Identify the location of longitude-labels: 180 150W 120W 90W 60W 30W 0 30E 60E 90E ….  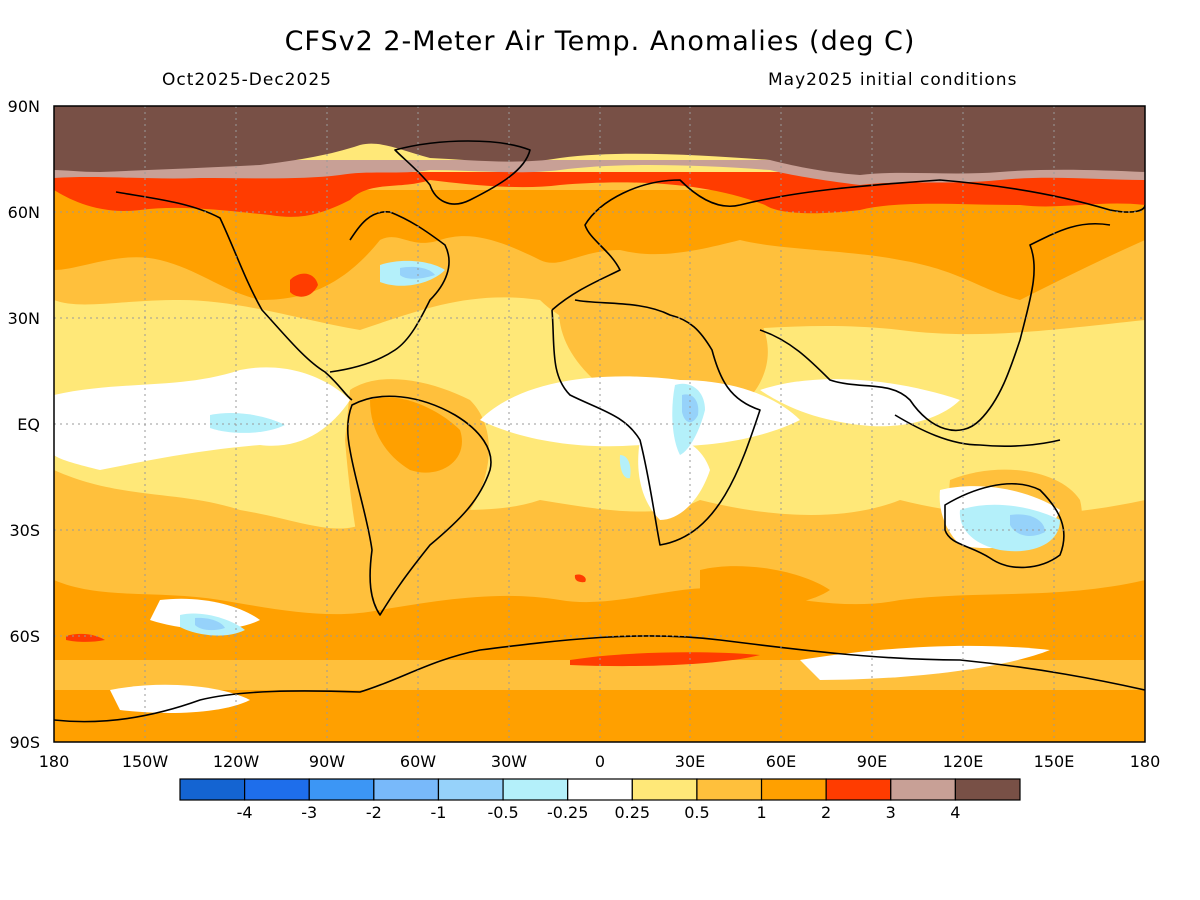
(600, 761).